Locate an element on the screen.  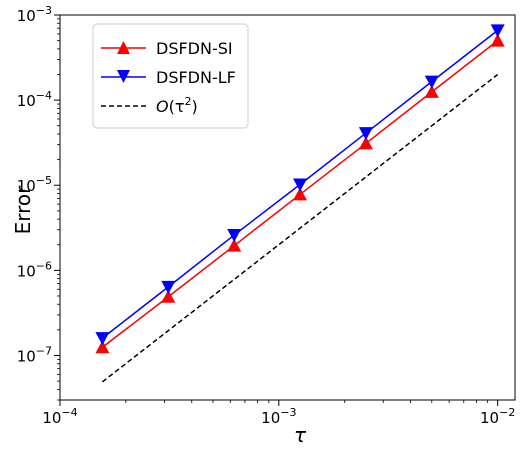
legend-marker-dsfdn-lf is located at coordinates (123, 76).